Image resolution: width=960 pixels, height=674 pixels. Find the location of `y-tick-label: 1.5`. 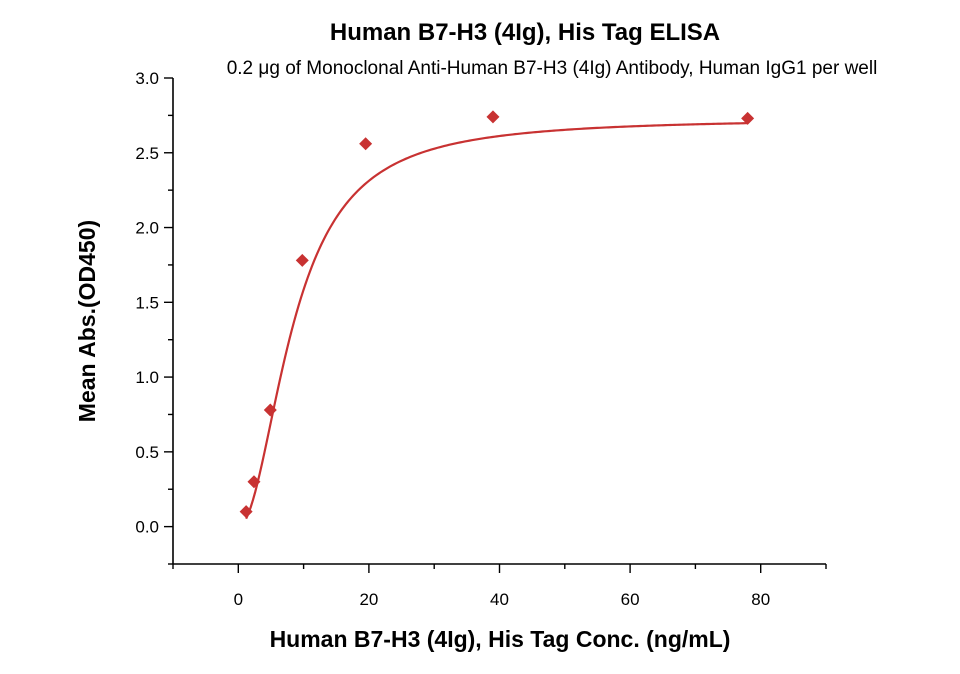

y-tick-label: 1.5 is located at coordinates (147, 302).